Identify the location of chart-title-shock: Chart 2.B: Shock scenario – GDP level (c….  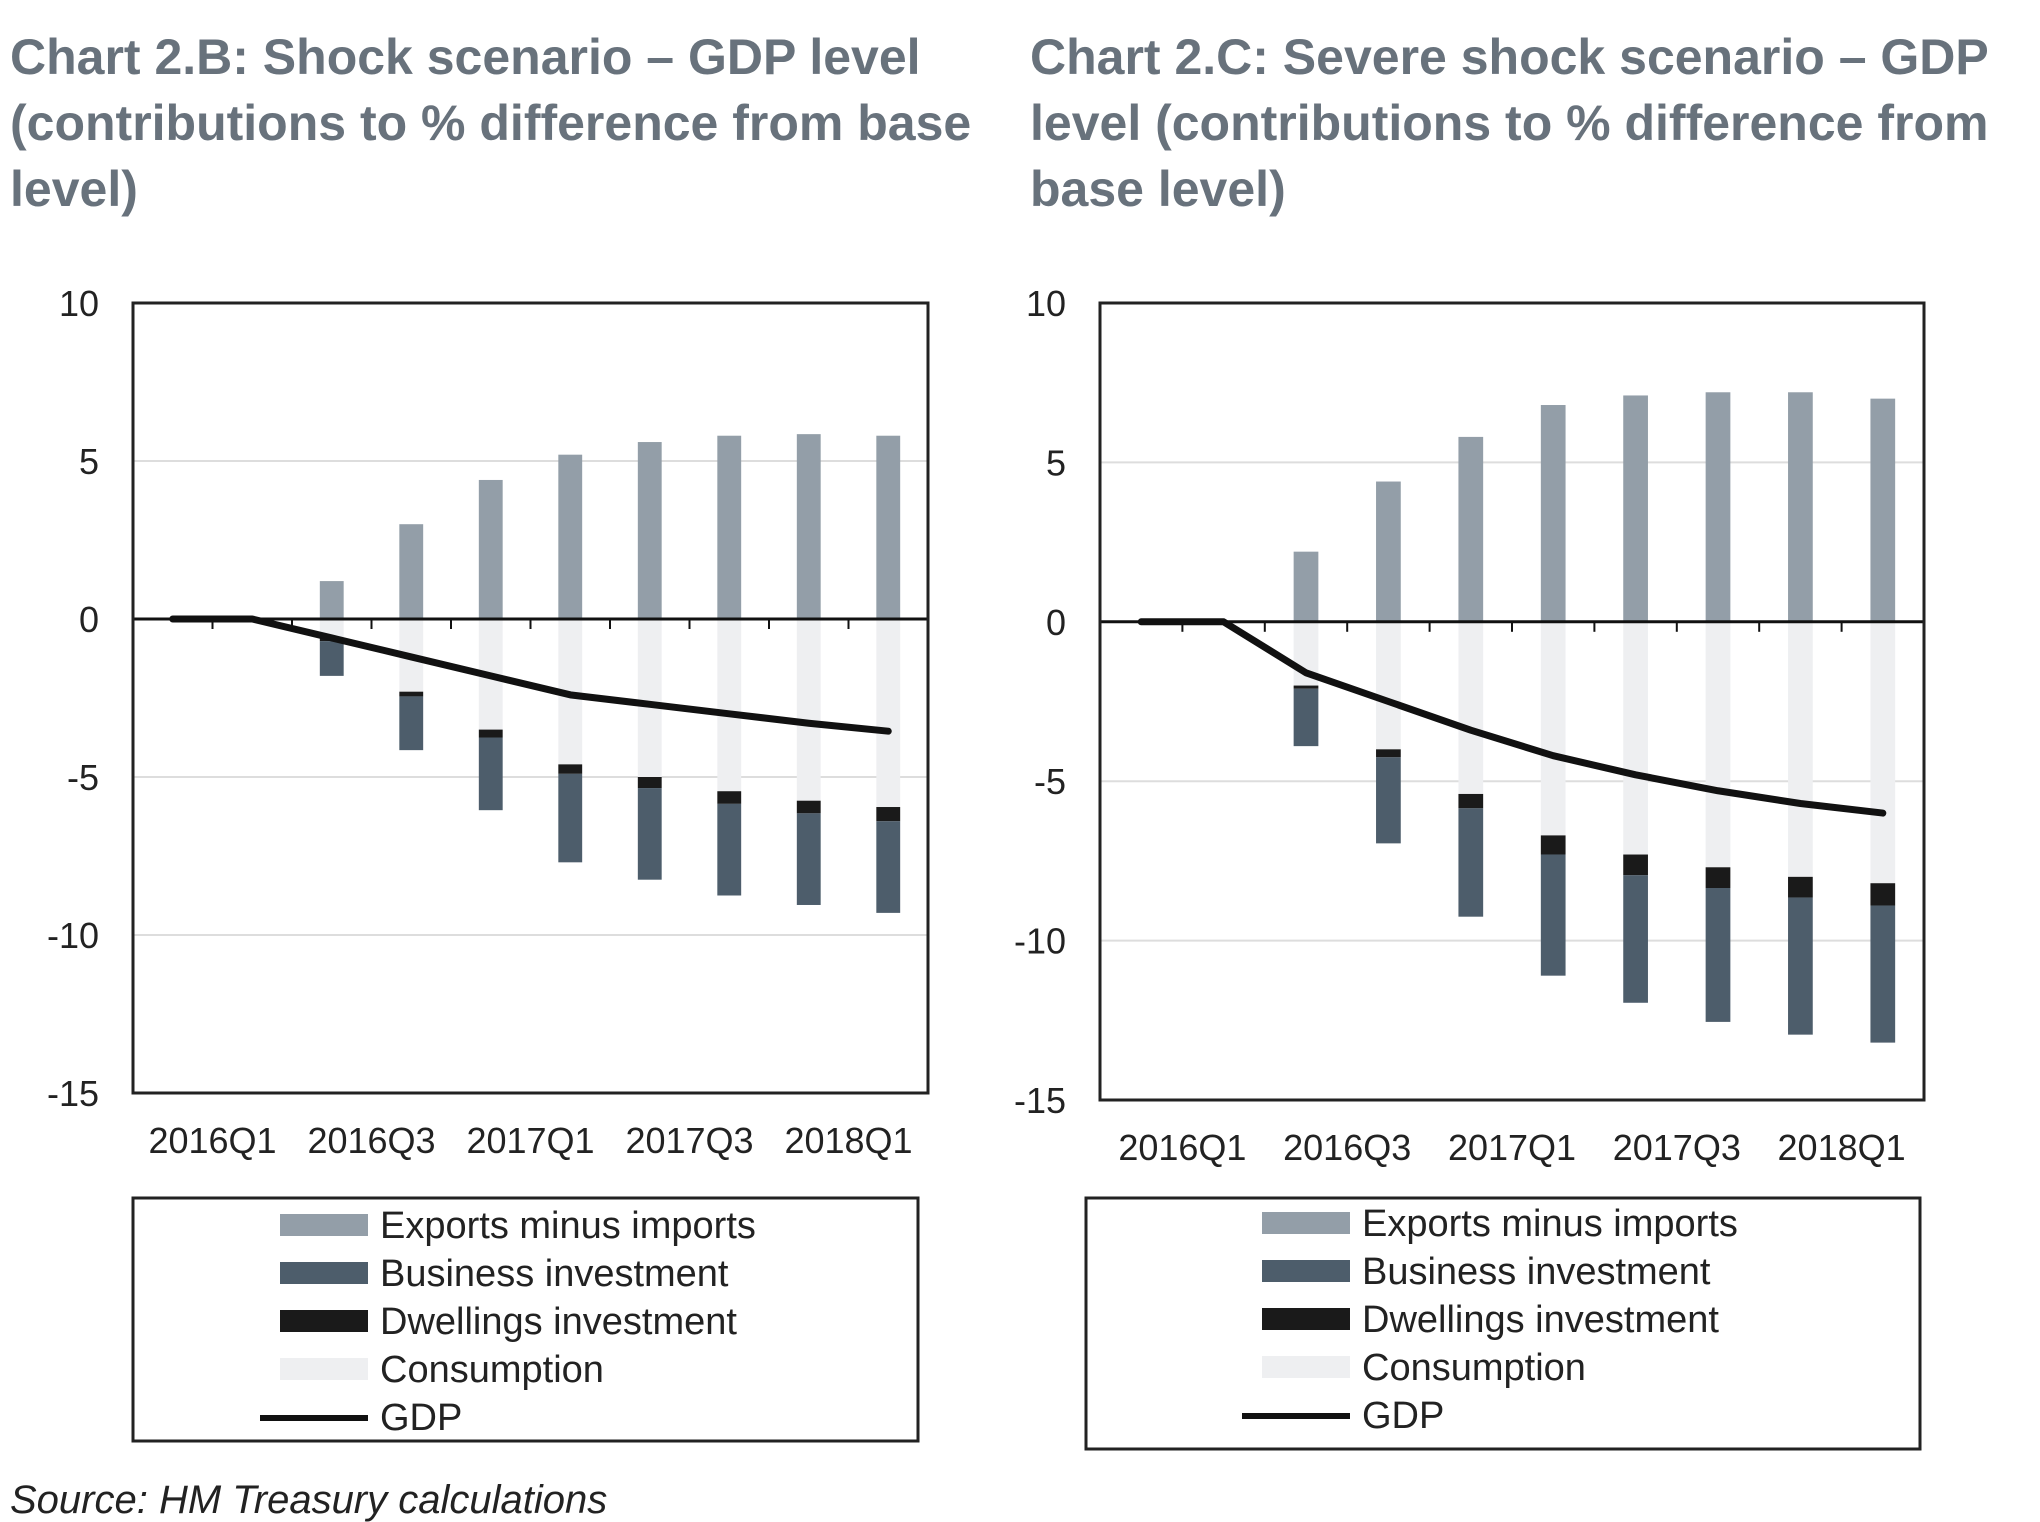
(491, 123).